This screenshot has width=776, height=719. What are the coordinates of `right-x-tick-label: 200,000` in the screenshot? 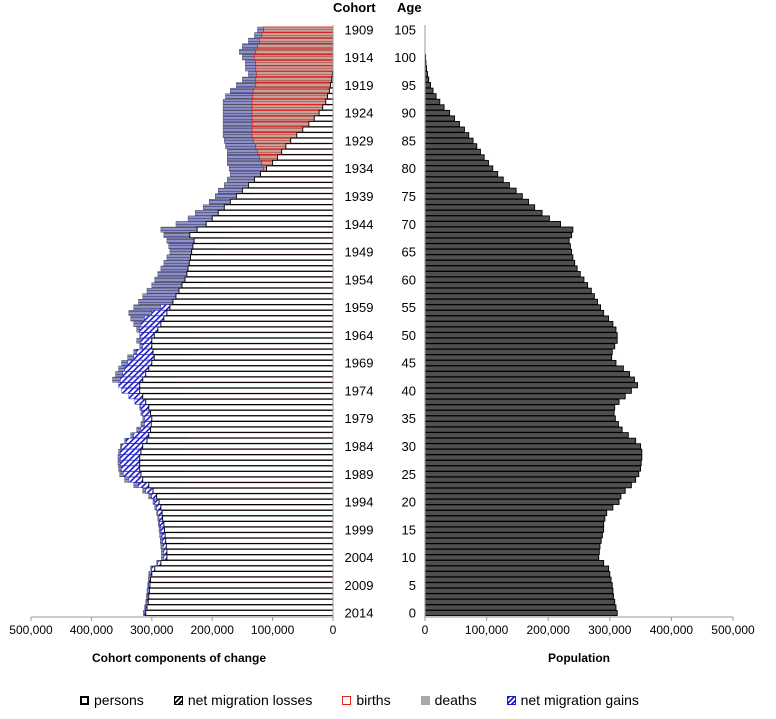 It's located at (549, 630).